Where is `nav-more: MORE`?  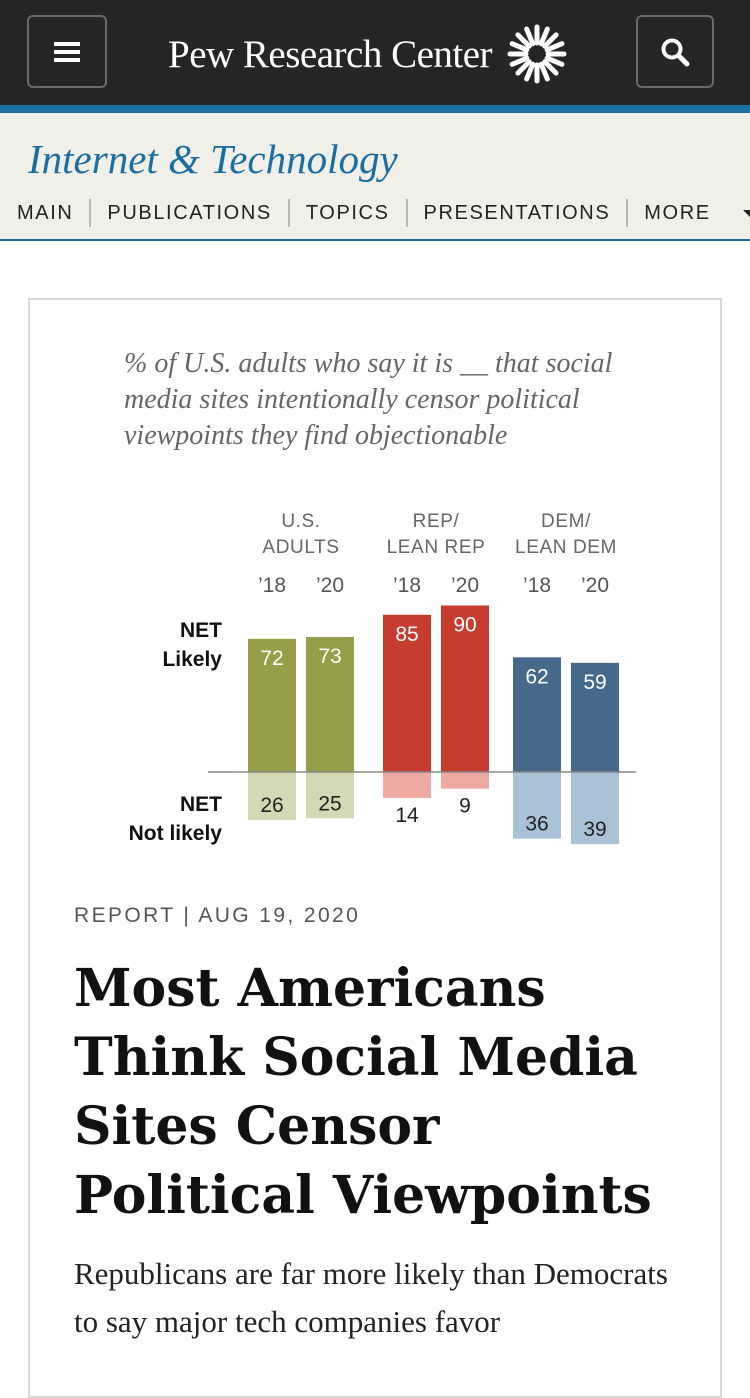 nav-more: MORE is located at coordinates (689, 213).